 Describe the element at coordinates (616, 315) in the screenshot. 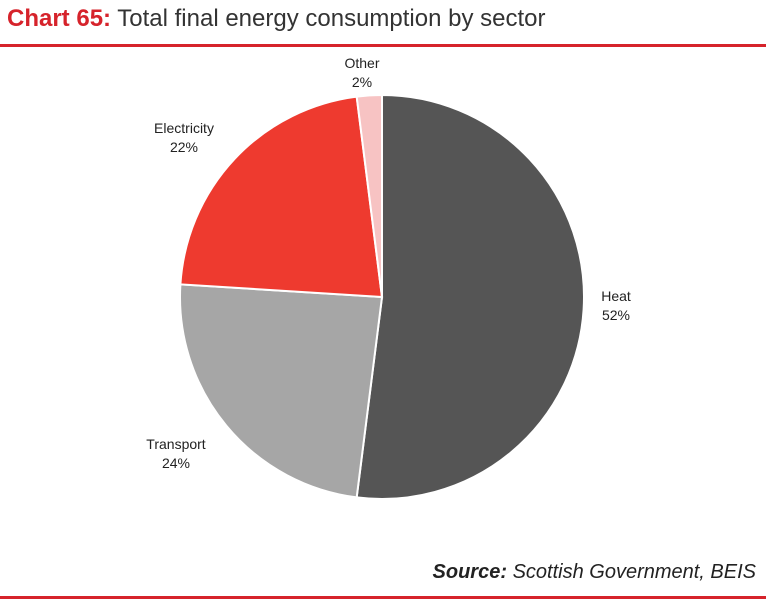

I see `slice-percent-heat: 52%` at that location.